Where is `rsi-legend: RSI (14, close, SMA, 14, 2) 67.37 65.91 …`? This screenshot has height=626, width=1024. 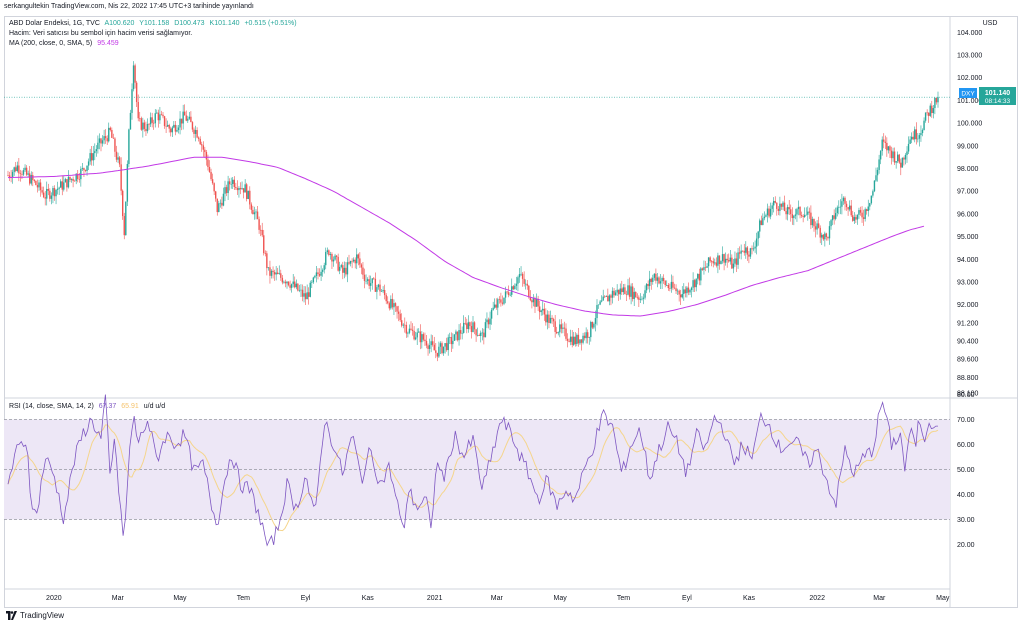
rsi-legend: RSI (14, close, SMA, 14, 2) 67.37 65.91 … is located at coordinates (88, 406).